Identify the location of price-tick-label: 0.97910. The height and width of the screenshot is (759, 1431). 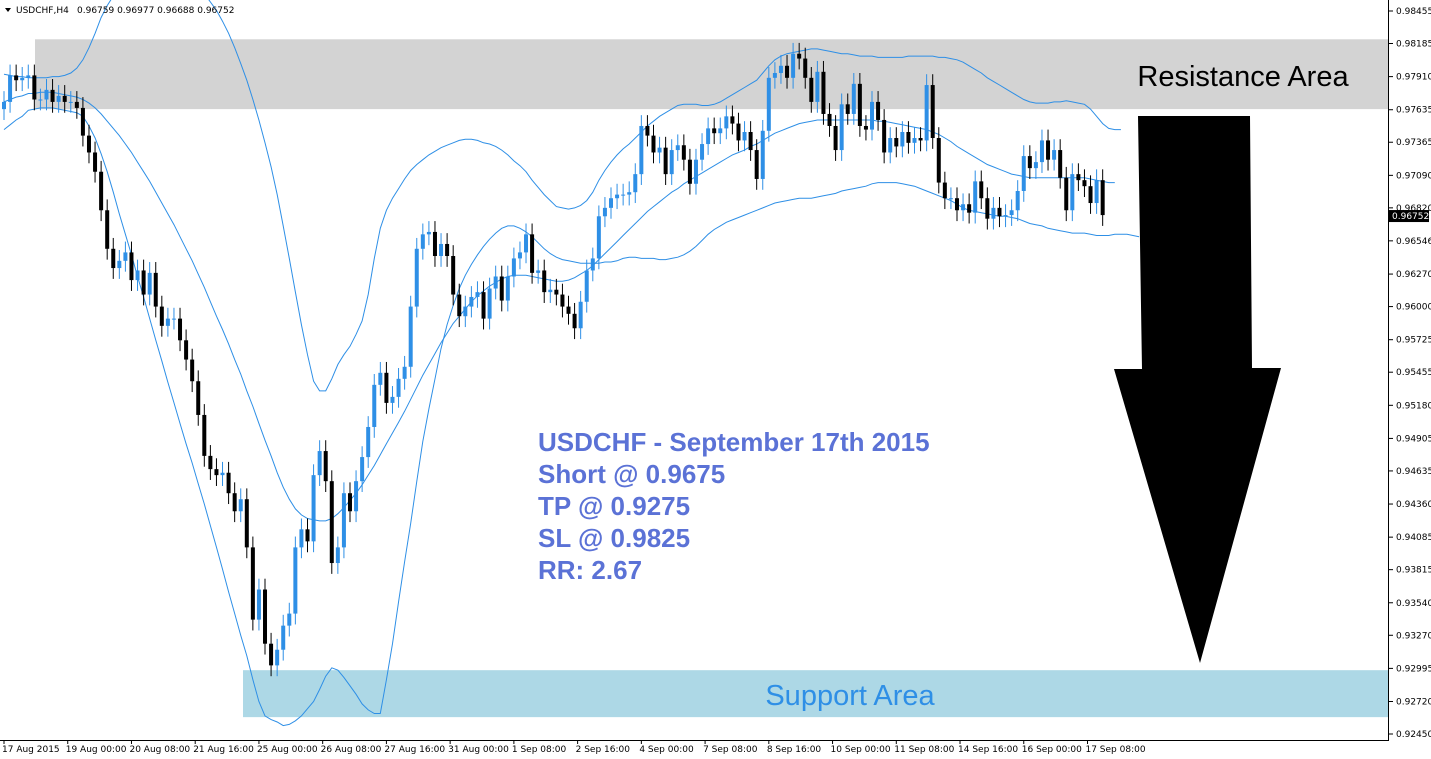
(1413, 78).